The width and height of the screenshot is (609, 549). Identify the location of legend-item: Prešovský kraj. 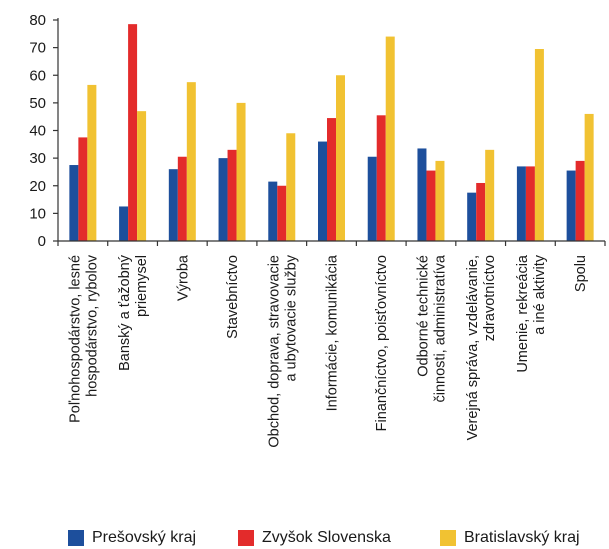
(132, 538).